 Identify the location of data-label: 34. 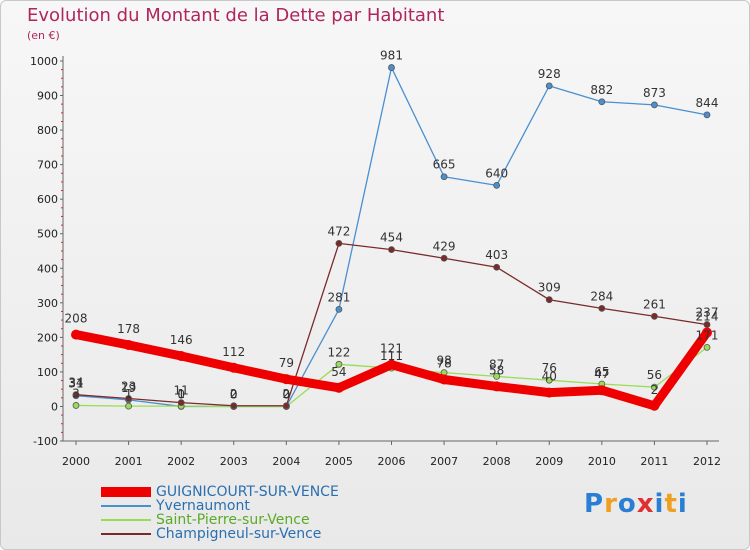
(75, 383).